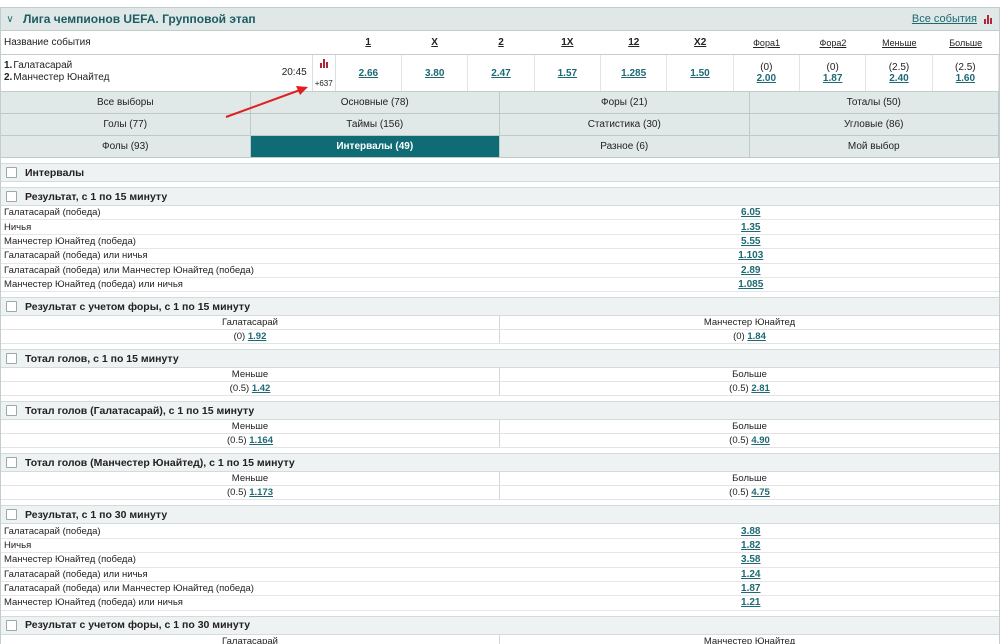 Image resolution: width=1000 pixels, height=644 pixels. Describe the element at coordinates (126, 103) in the screenshot. I see `tab: Все выборы` at that location.